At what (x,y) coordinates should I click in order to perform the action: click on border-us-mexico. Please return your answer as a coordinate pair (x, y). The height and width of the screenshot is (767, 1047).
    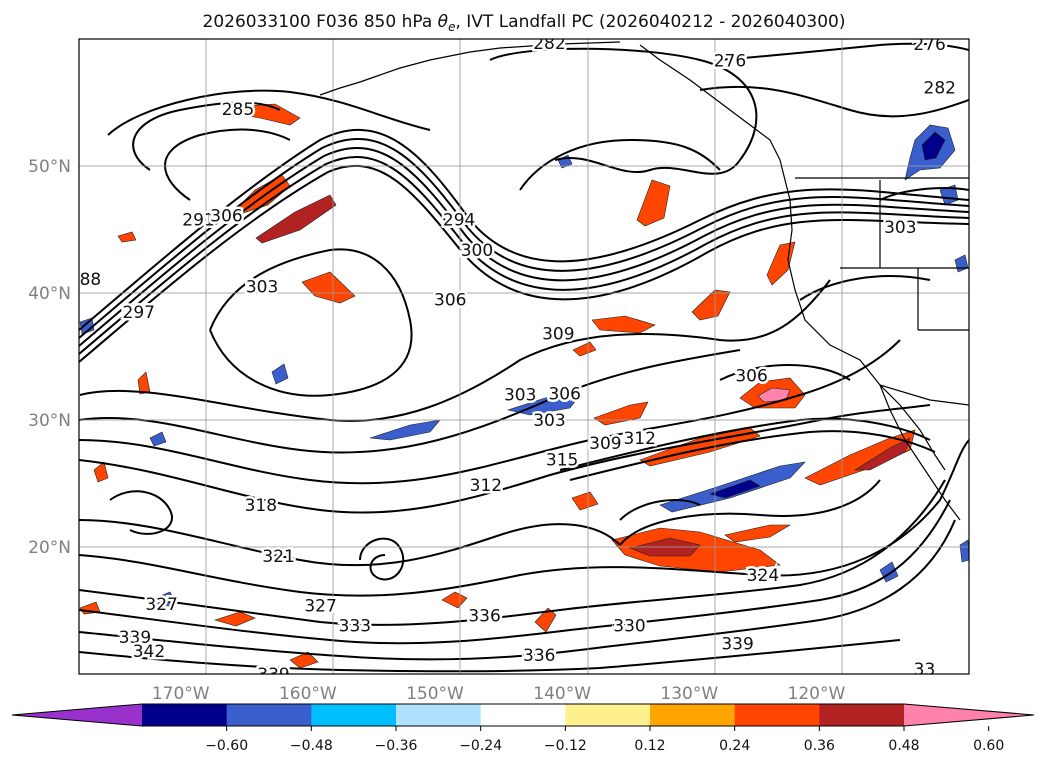
    Looking at the image, I should click on (924, 395).